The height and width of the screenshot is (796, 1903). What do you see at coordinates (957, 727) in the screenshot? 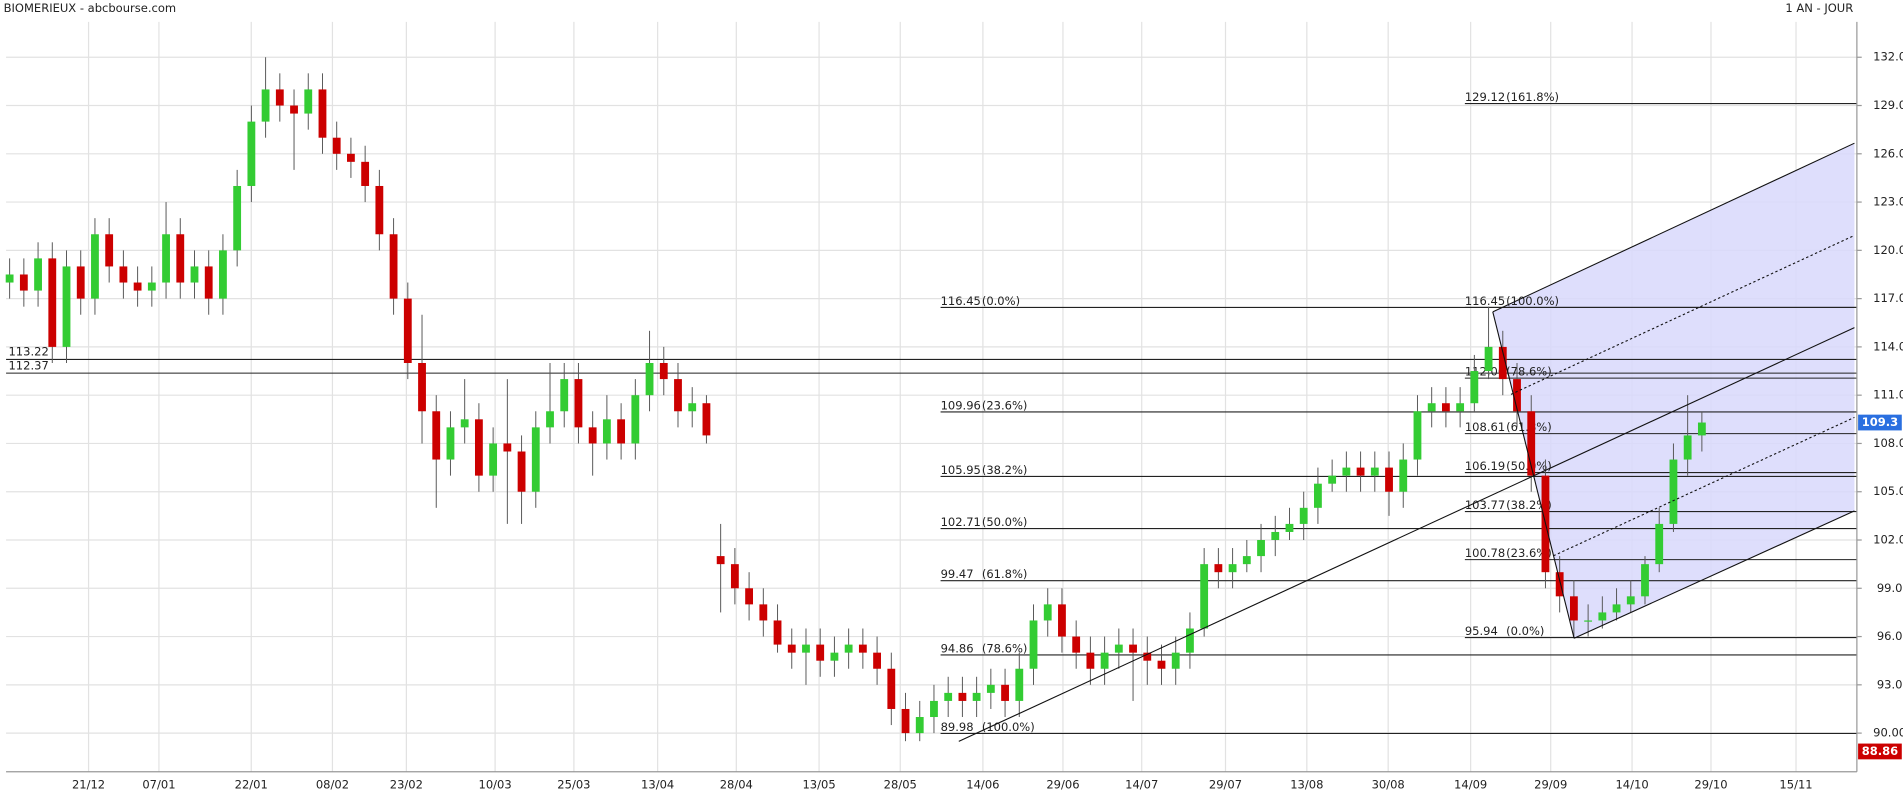
I see `fib-value: 89.98` at bounding box center [957, 727].